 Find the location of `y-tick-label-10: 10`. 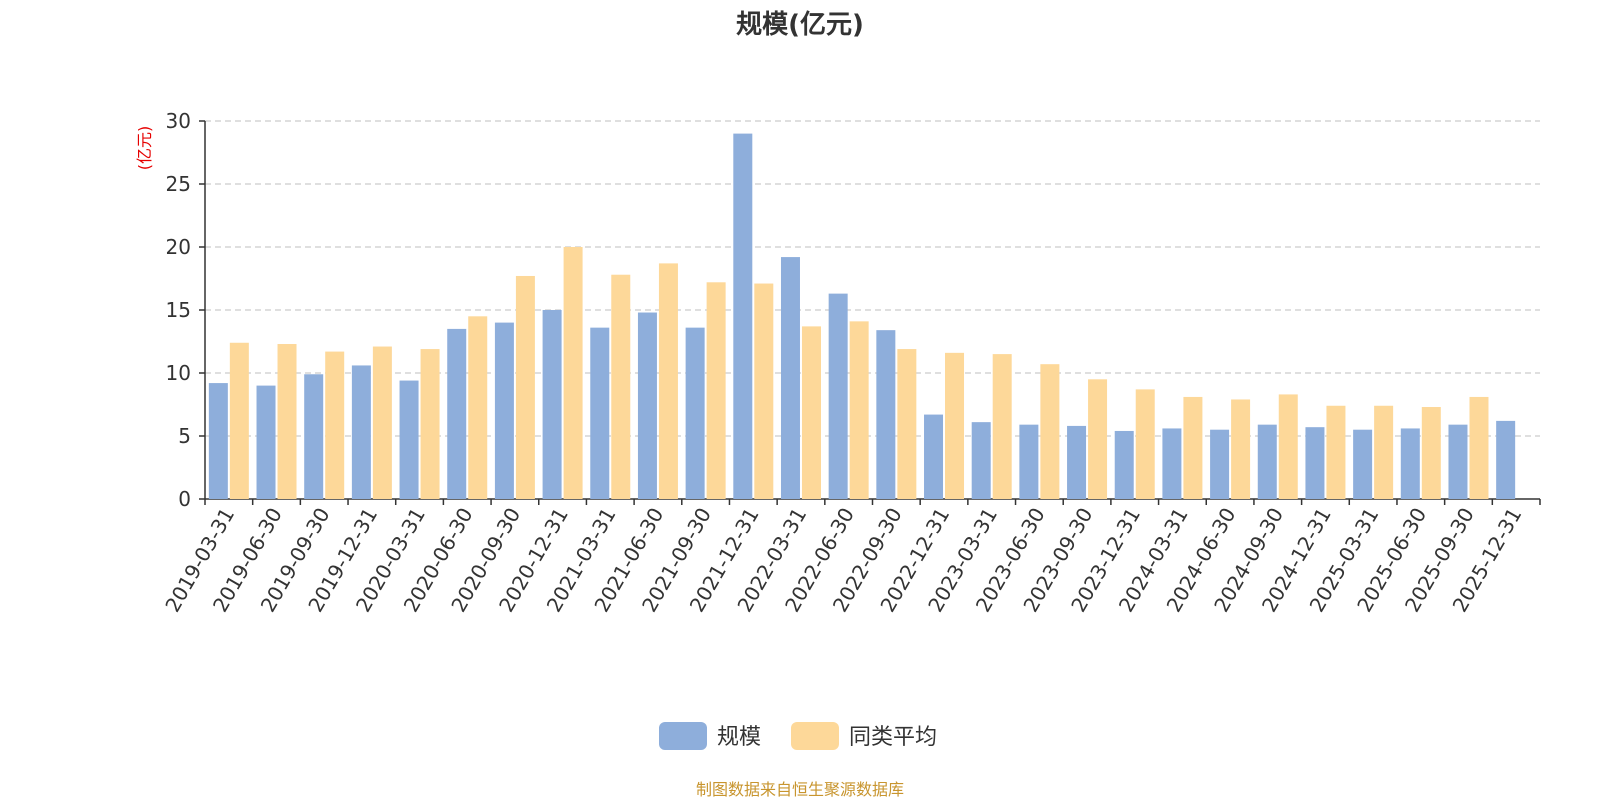

y-tick-label-10: 10 is located at coordinates (178, 373).